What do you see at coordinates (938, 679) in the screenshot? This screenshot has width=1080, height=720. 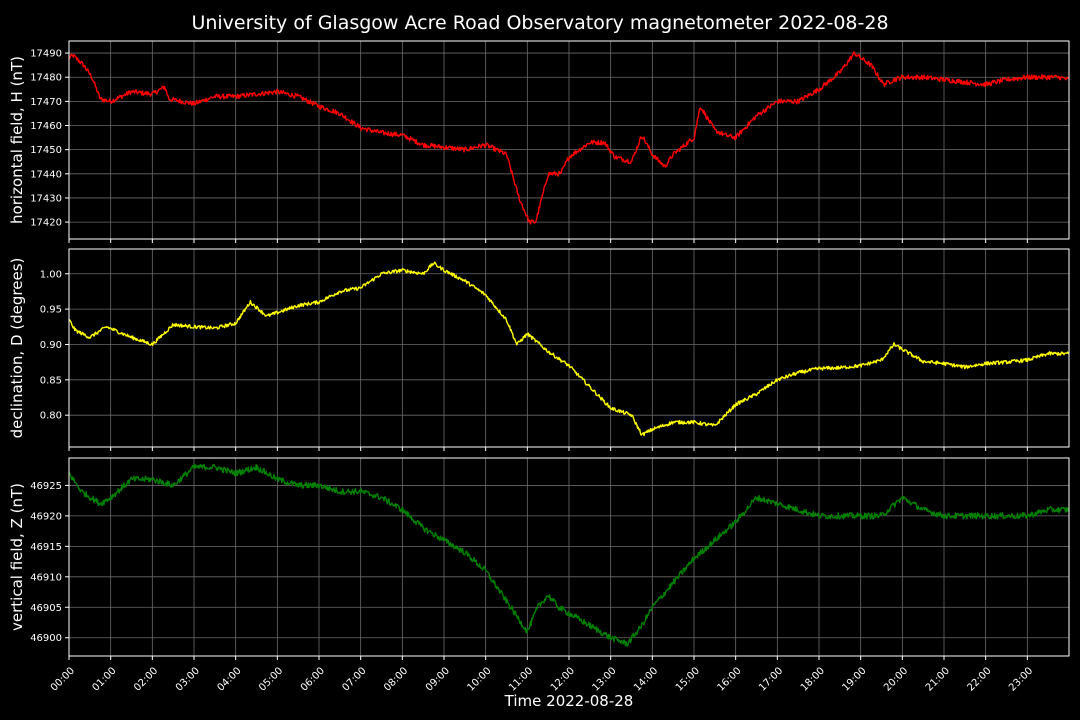 I see `x-tick-label: 21:00` at bounding box center [938, 679].